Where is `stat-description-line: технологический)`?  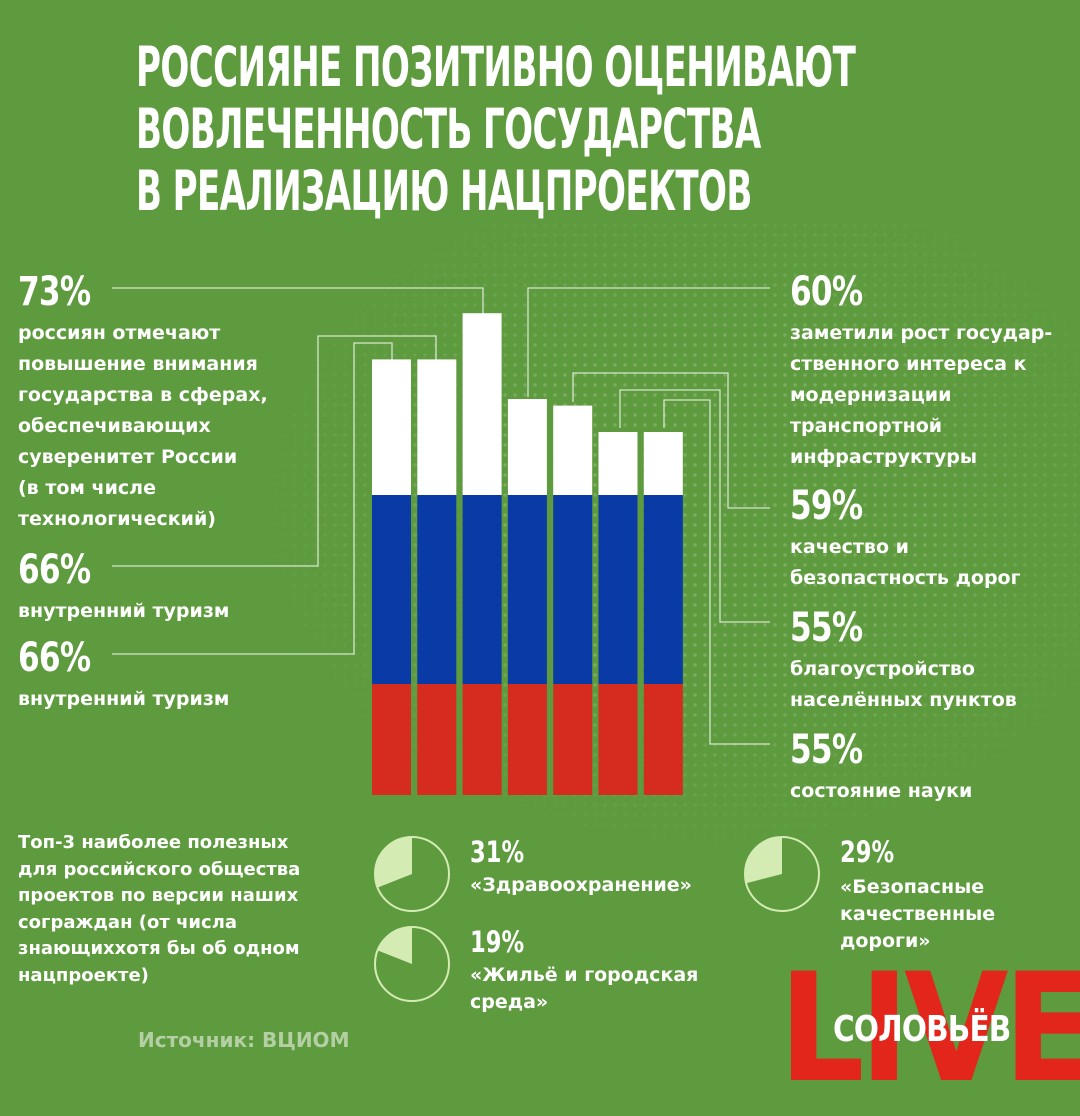 stat-description-line: технологический) is located at coordinates (117, 519).